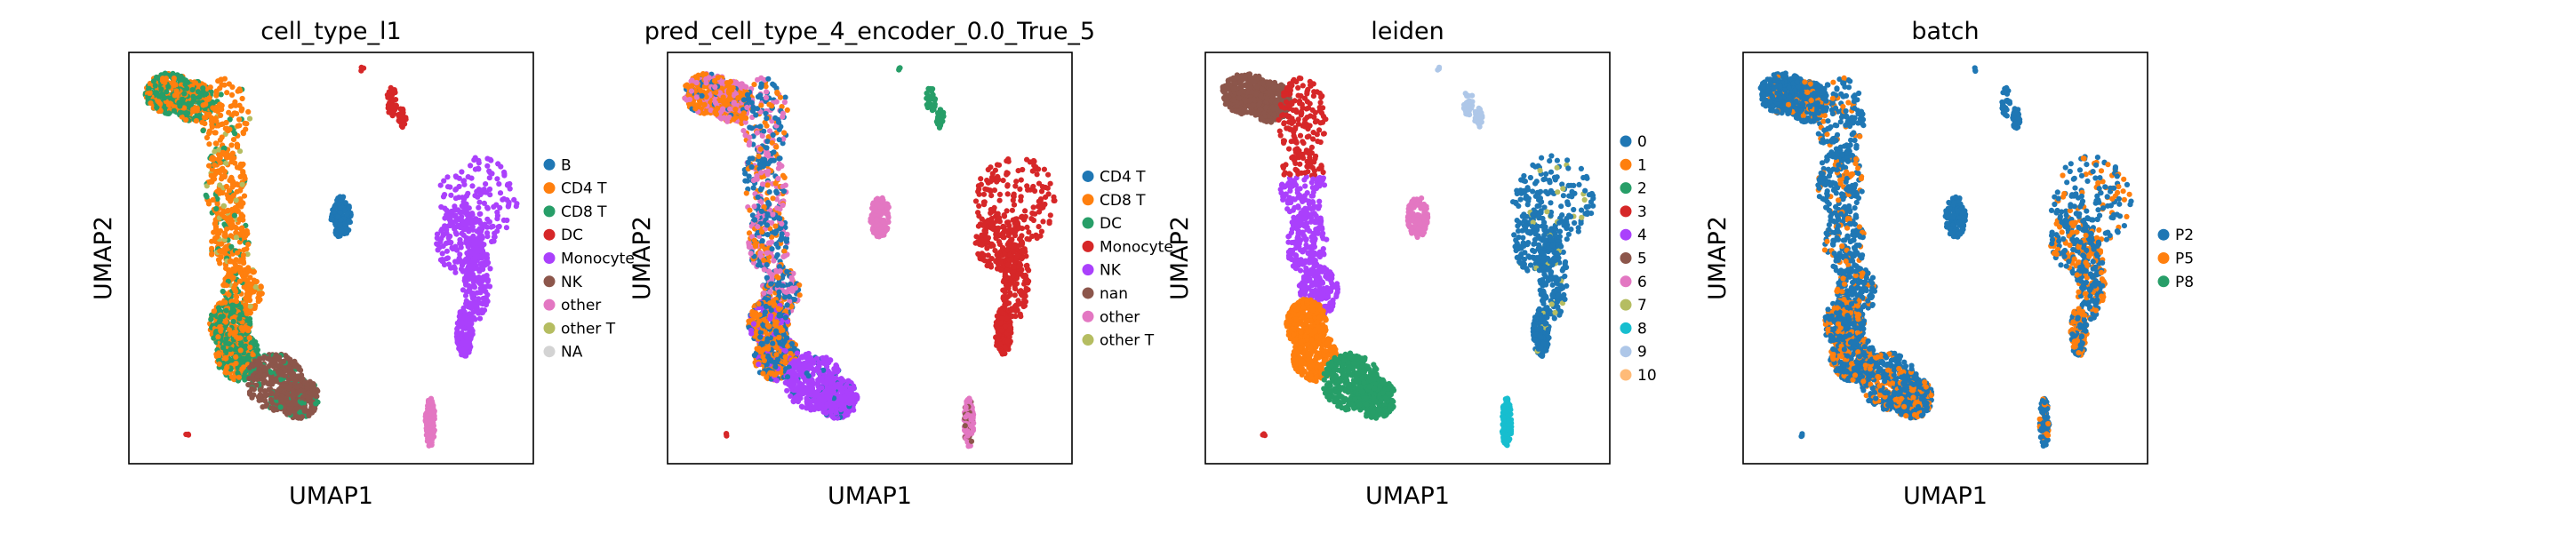 This screenshot has width=2576, height=533. I want to click on point-B, so click(345, 203).